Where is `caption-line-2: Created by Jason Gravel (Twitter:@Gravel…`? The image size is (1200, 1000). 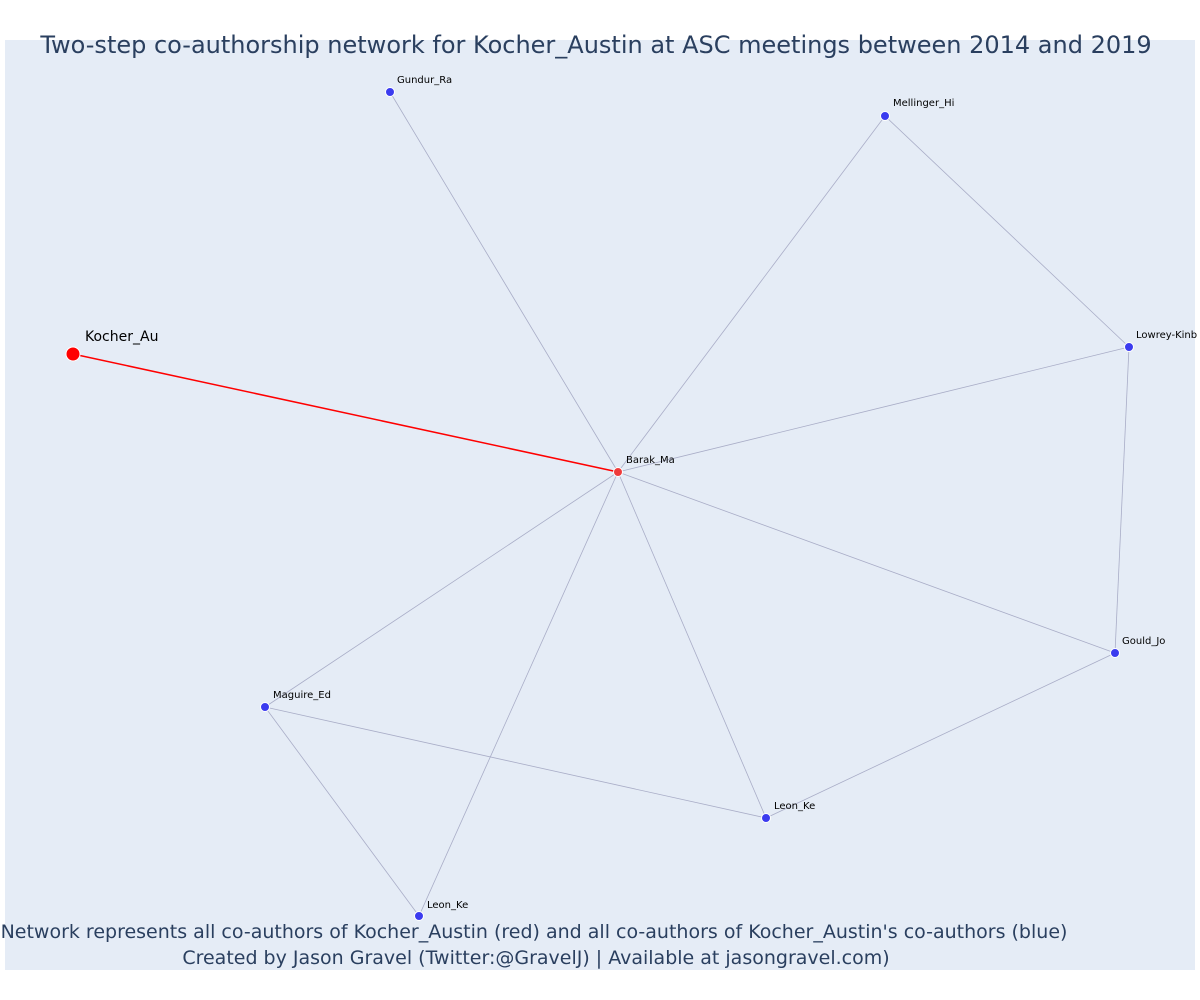
caption-line-2: Created by Jason Gravel (Twitter:@Gravel… is located at coordinates (535, 958).